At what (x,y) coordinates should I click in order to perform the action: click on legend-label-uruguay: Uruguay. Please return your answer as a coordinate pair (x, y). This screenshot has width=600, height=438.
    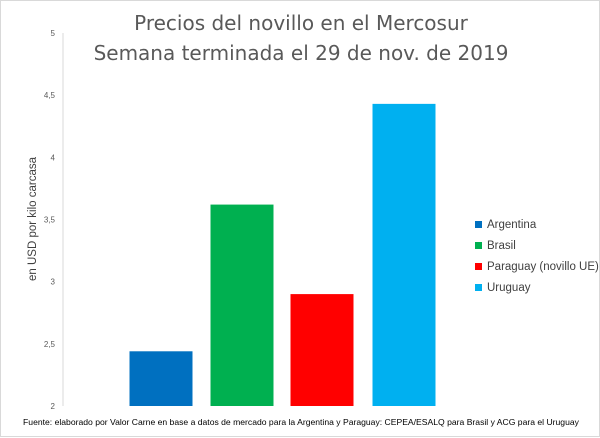
    Looking at the image, I should click on (509, 287).